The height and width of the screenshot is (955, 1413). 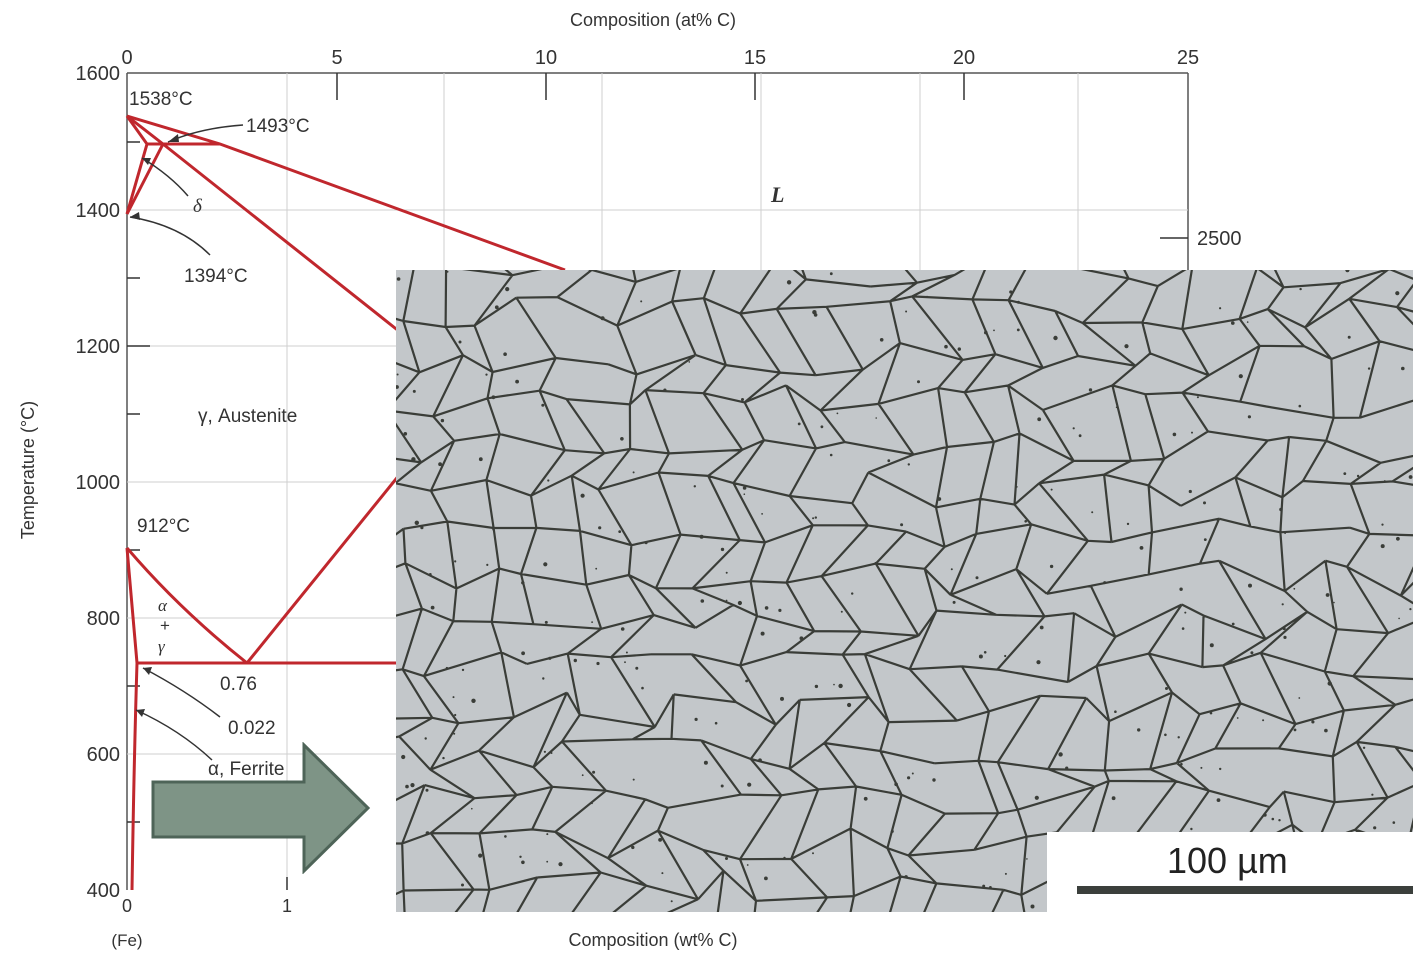 I want to click on label-alpha: α, so click(x=163, y=605).